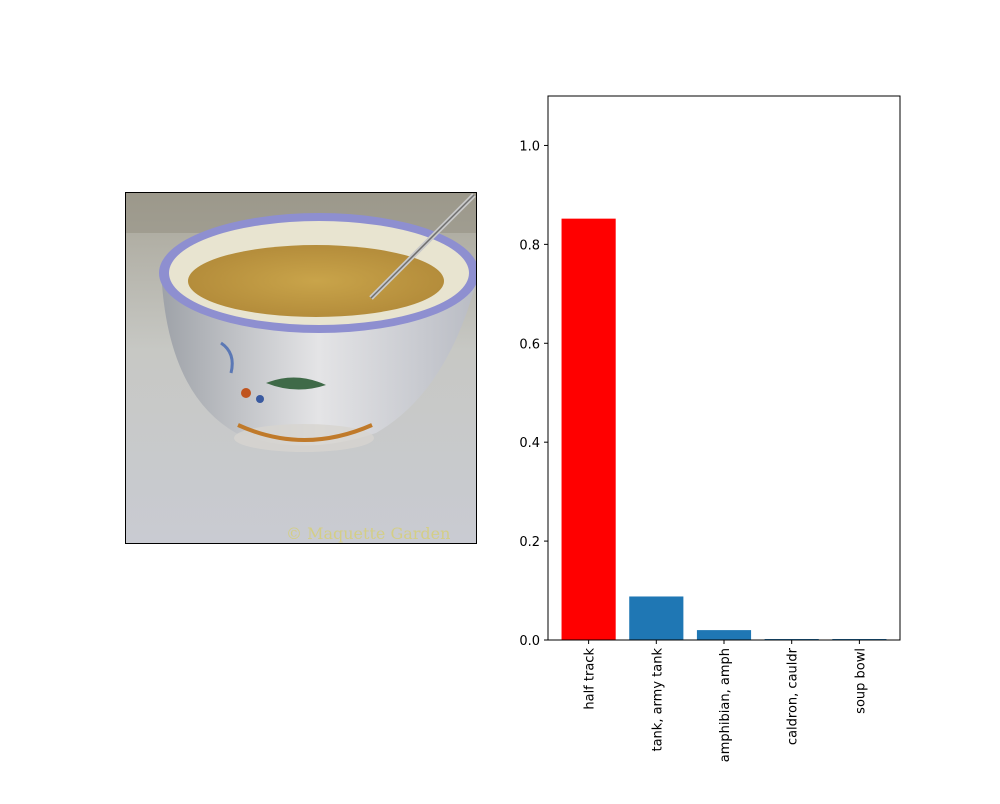 The height and width of the screenshot is (804, 1000). Describe the element at coordinates (368, 533) in the screenshot. I see `photo-watermark: © Maquette Garden` at that location.